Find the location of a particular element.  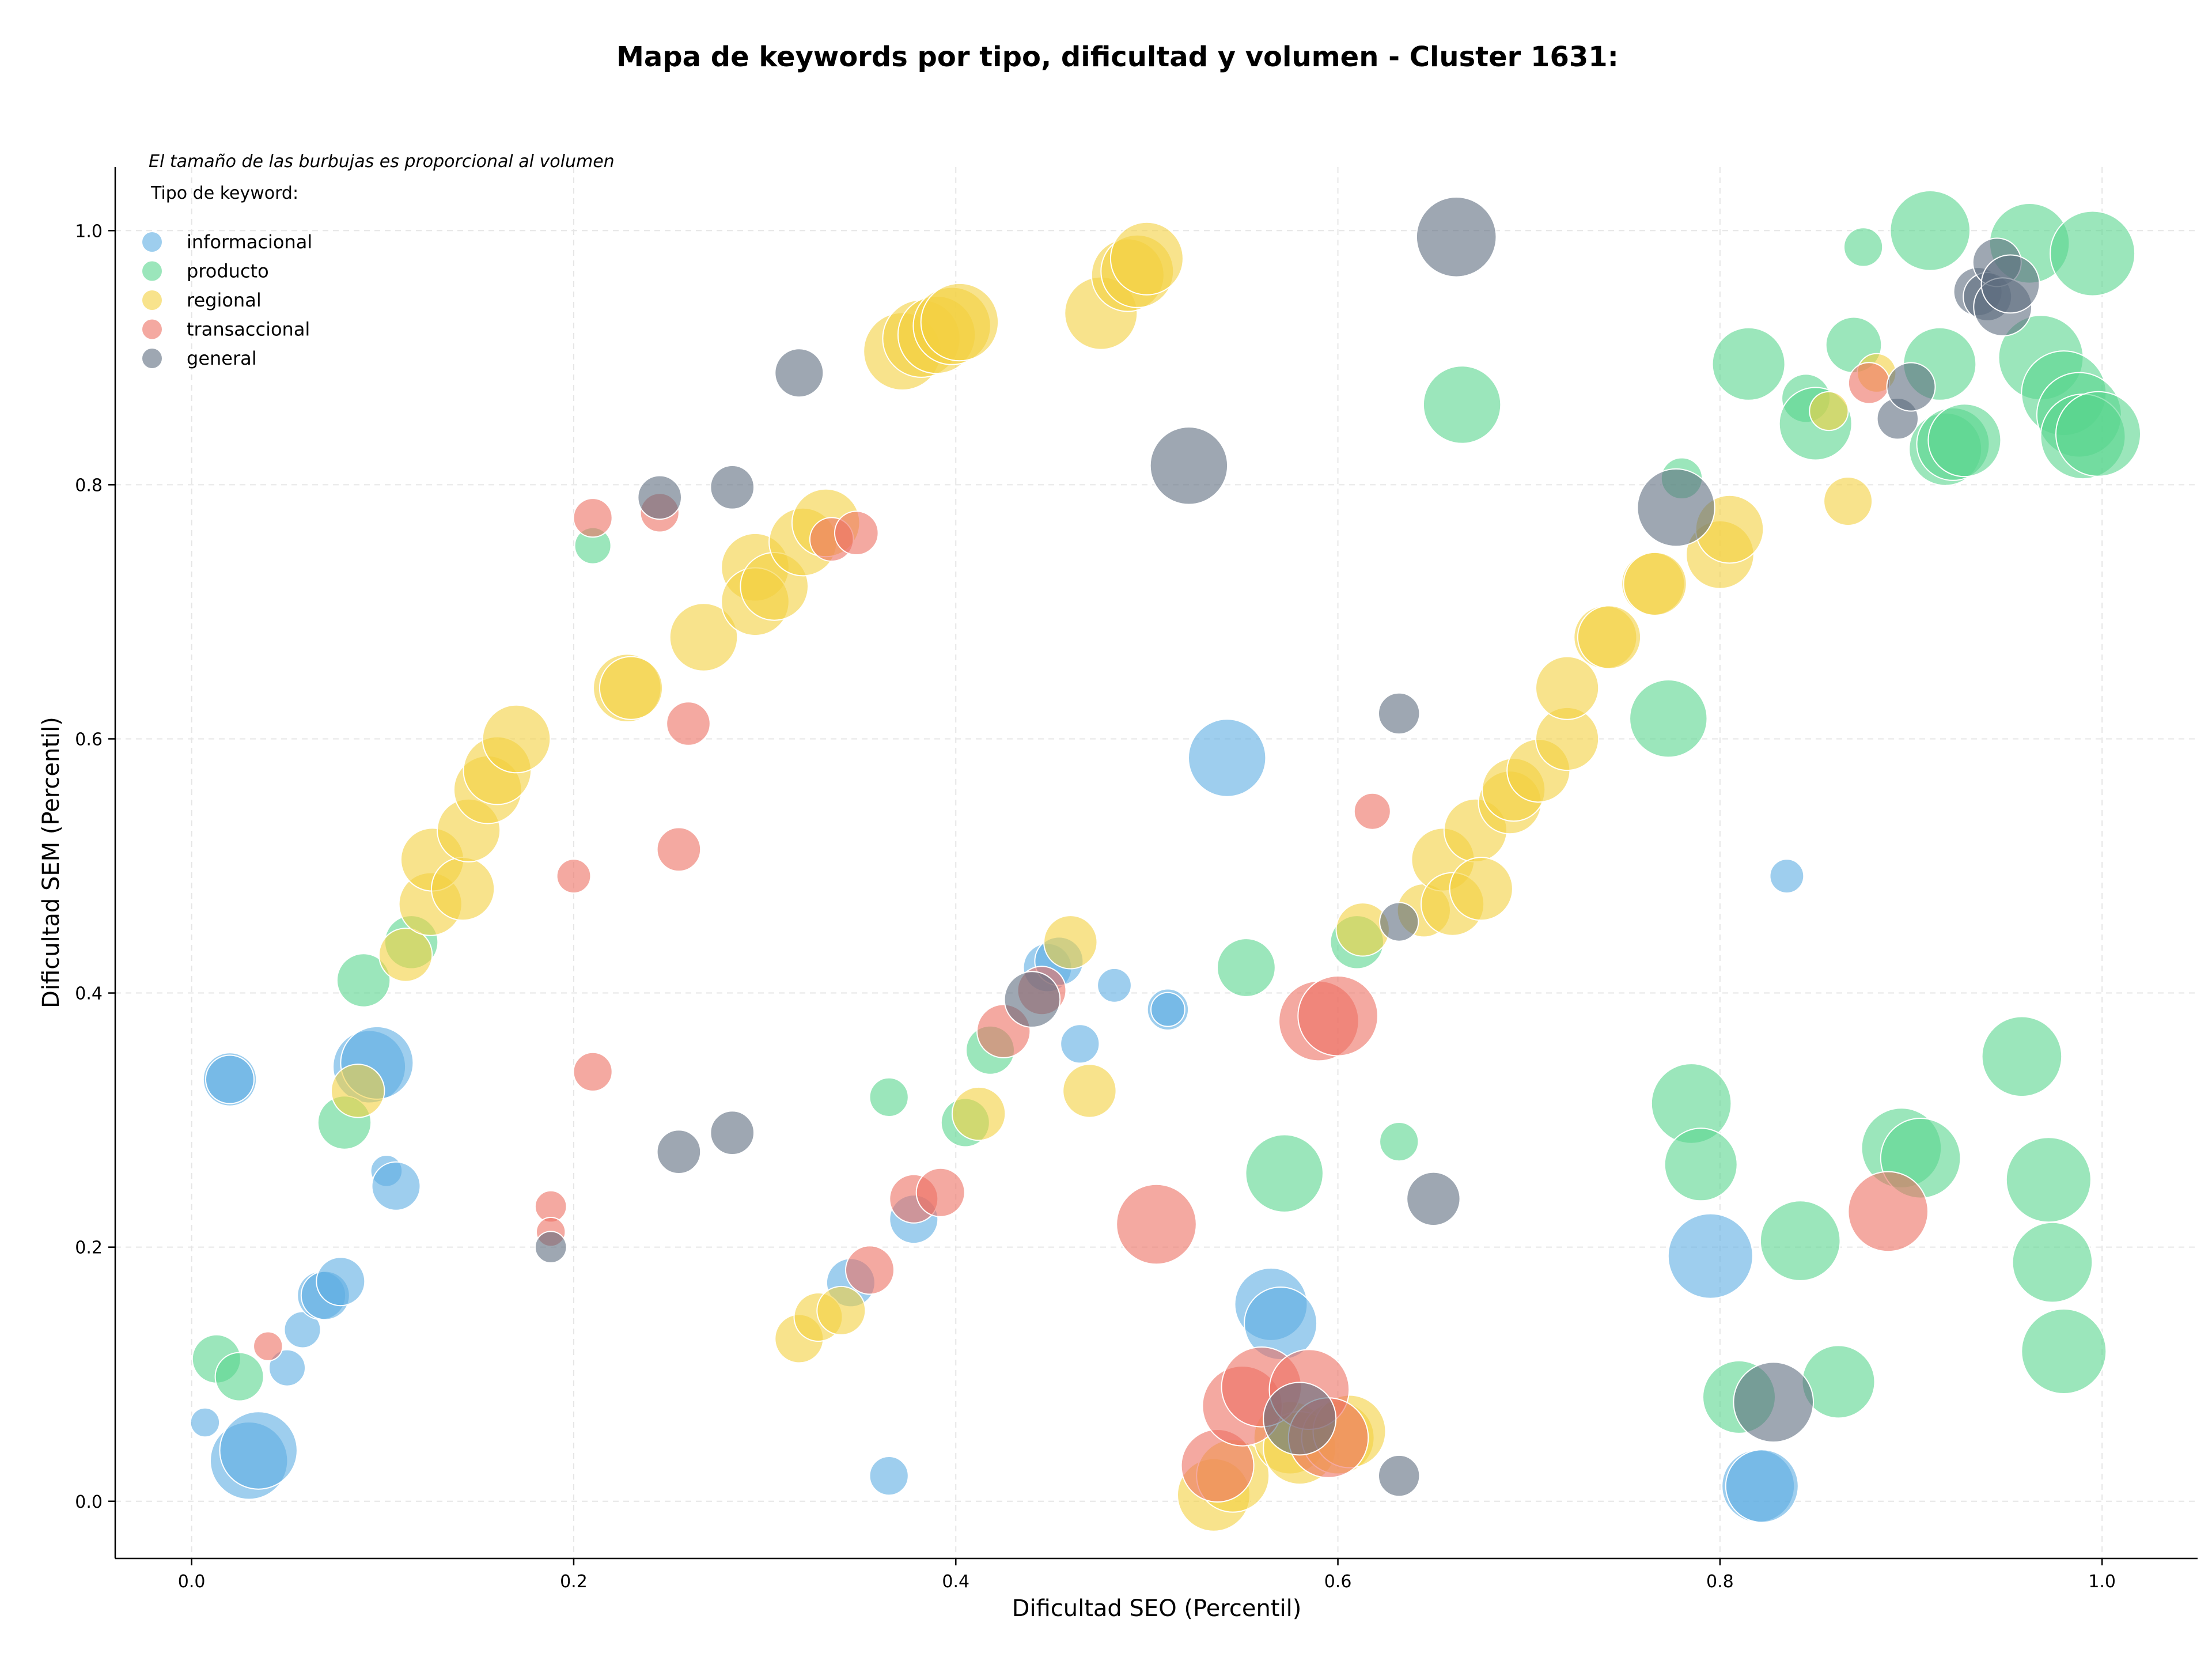

legend-item-producto: producto is located at coordinates (205, 271).